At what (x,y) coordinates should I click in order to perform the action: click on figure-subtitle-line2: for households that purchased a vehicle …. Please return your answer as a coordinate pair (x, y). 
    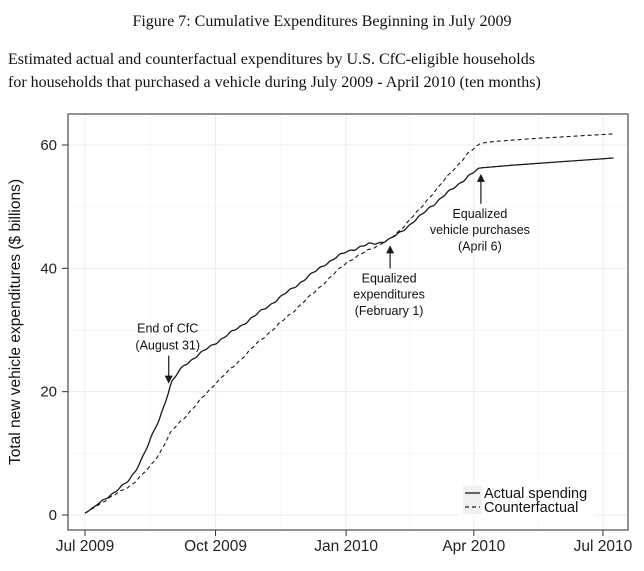
    Looking at the image, I should click on (274, 82).